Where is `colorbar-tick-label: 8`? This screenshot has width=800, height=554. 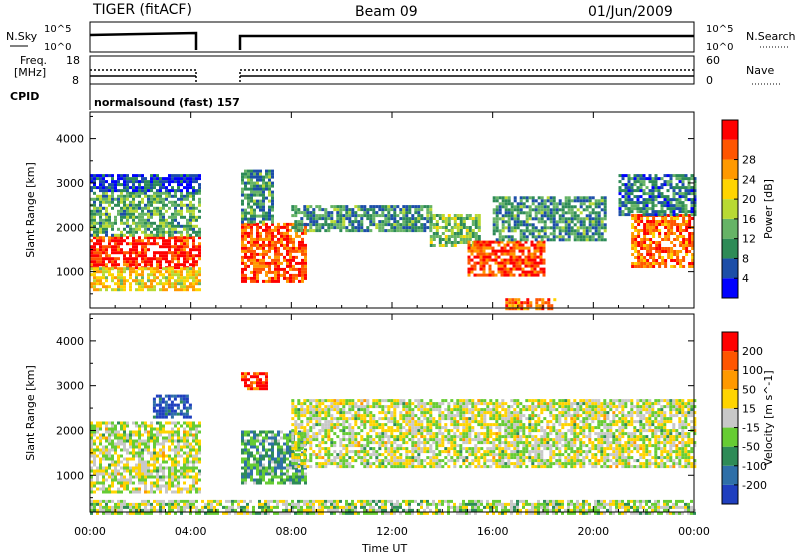
colorbar-tick-label: 8 is located at coordinates (745, 258).